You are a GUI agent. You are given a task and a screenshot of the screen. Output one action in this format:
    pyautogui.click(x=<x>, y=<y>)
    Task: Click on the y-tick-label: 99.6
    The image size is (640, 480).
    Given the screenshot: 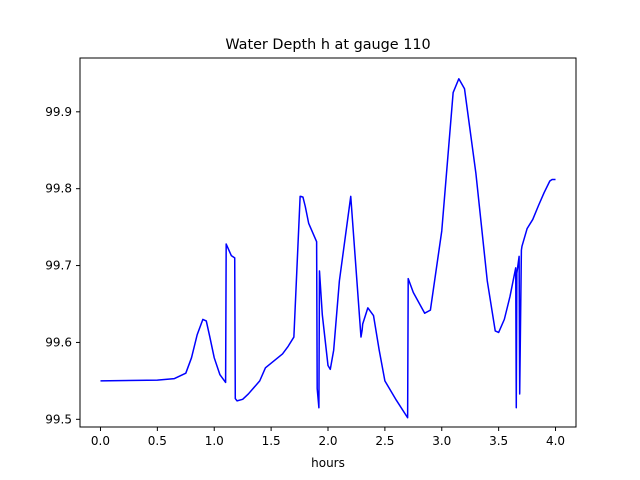 What is the action you would take?
    pyautogui.click(x=58, y=342)
    